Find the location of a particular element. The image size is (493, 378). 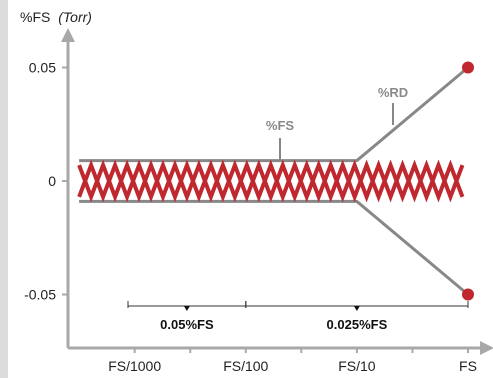

range-label: 0.025%FS is located at coordinates (357, 324).